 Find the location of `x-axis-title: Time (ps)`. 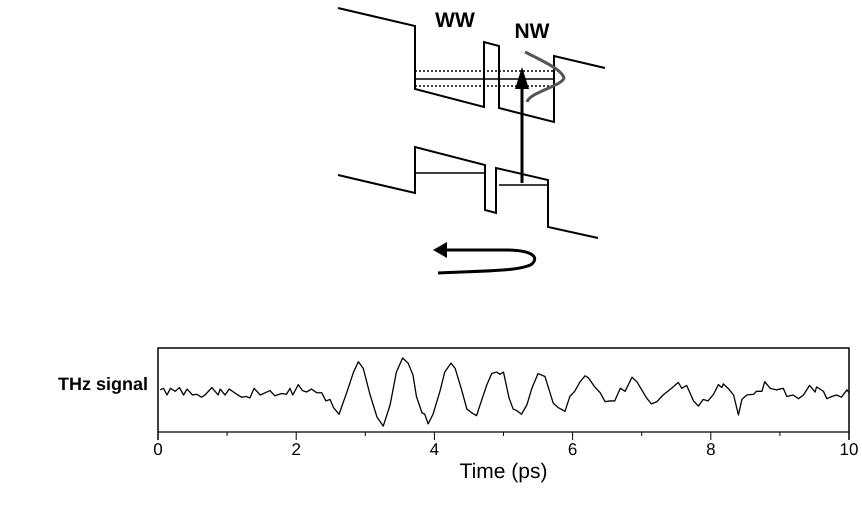

x-axis-title: Time (ps) is located at coordinates (504, 471).